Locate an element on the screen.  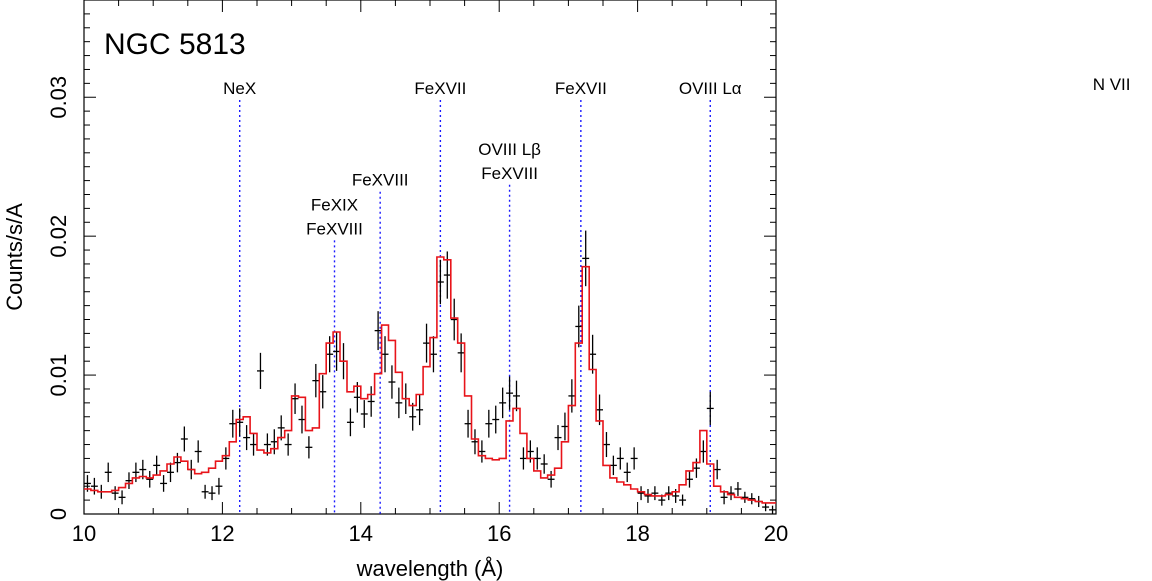
line-label: NeX is located at coordinates (239, 88).